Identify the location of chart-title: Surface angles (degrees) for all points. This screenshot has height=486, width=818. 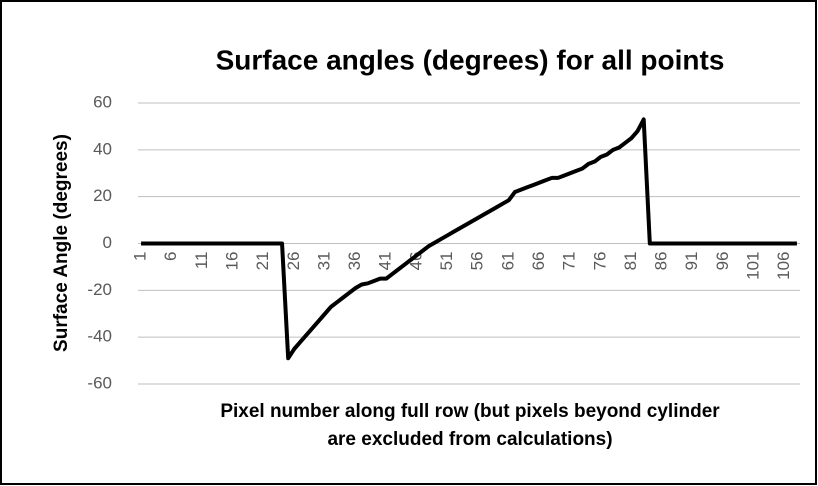
(470, 59).